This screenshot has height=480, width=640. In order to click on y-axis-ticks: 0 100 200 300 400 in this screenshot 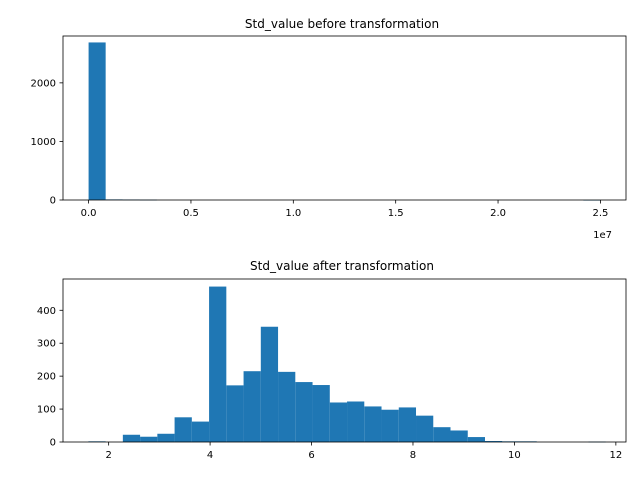, I will do `click(50, 377)`.